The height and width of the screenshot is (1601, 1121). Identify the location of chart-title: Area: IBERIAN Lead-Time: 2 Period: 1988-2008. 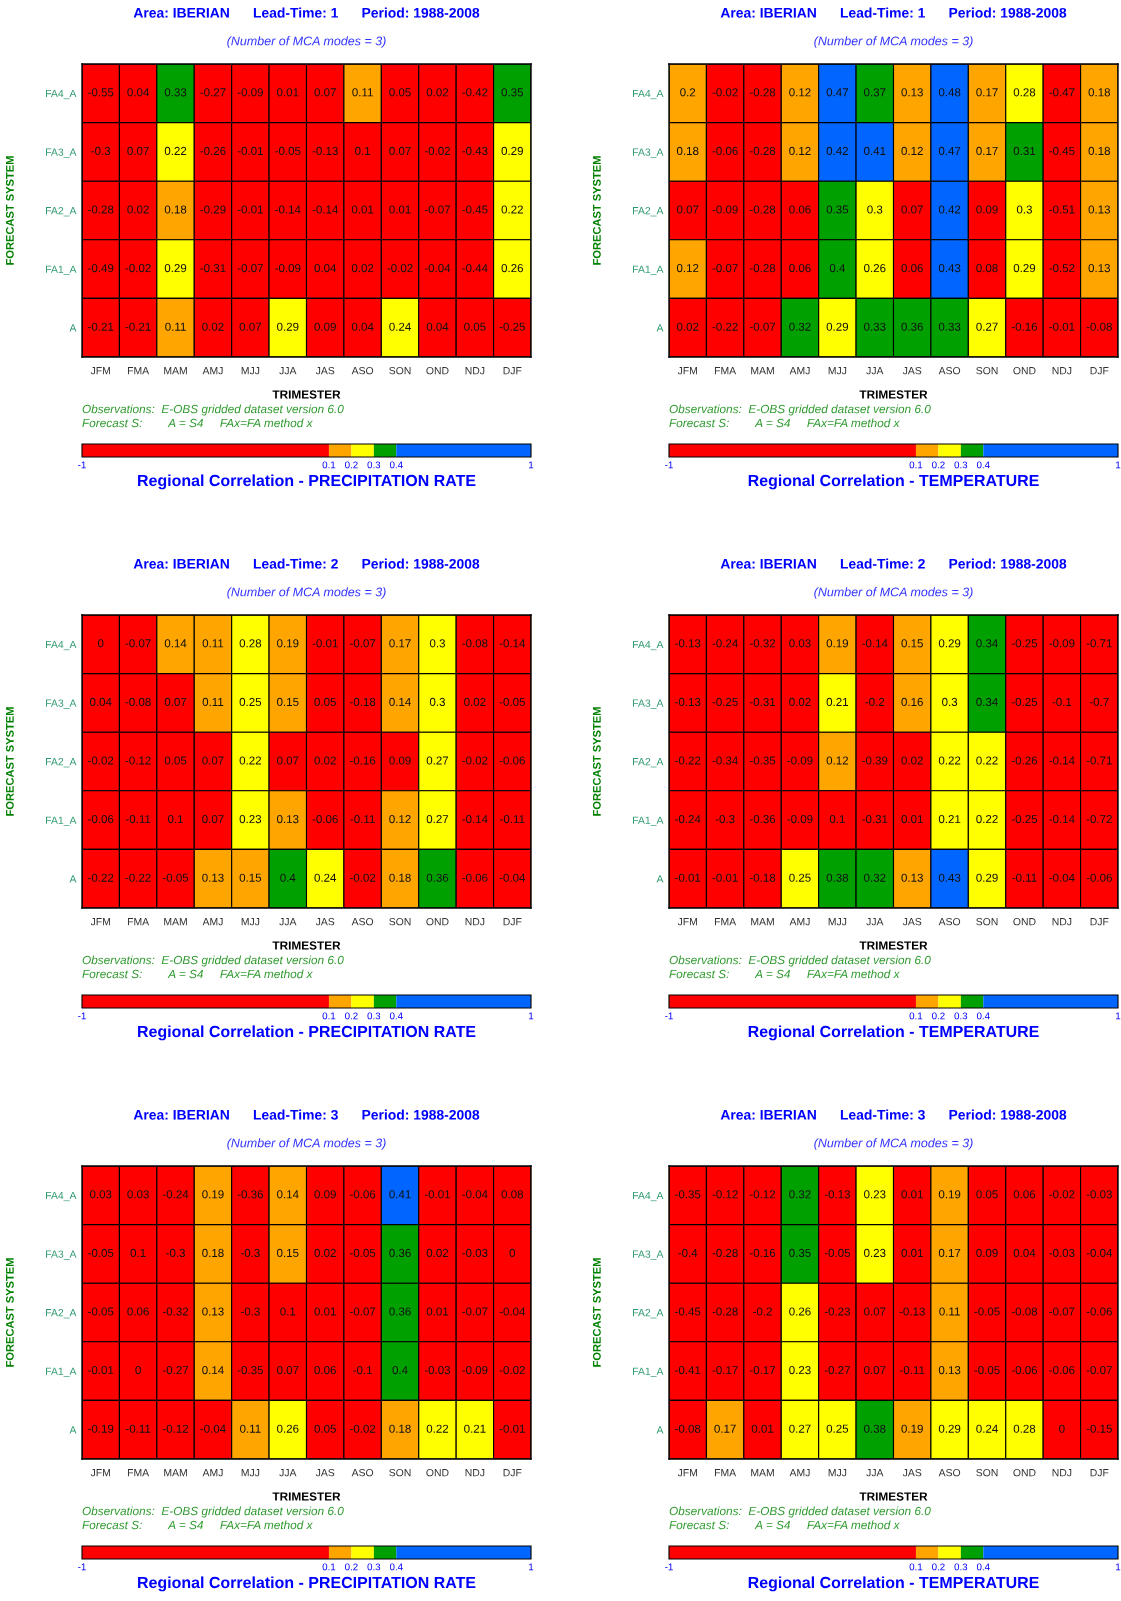
(306, 563).